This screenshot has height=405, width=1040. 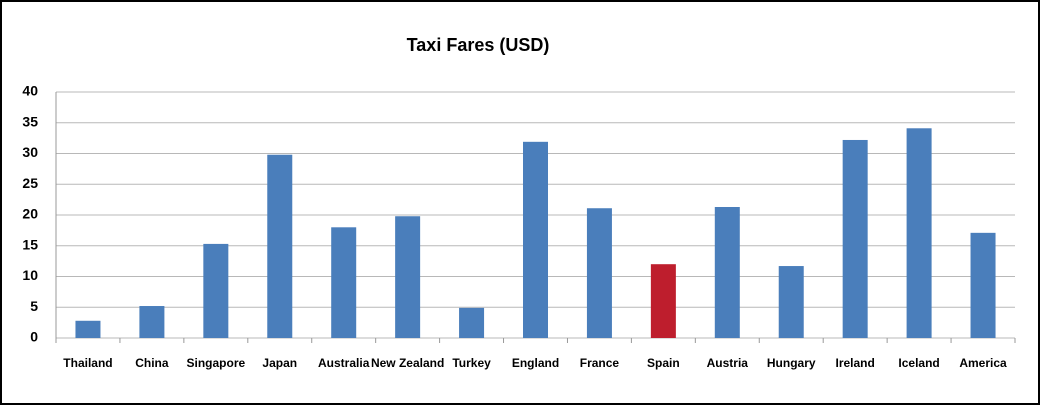 I want to click on y-tick-label: 10, so click(x=30, y=275).